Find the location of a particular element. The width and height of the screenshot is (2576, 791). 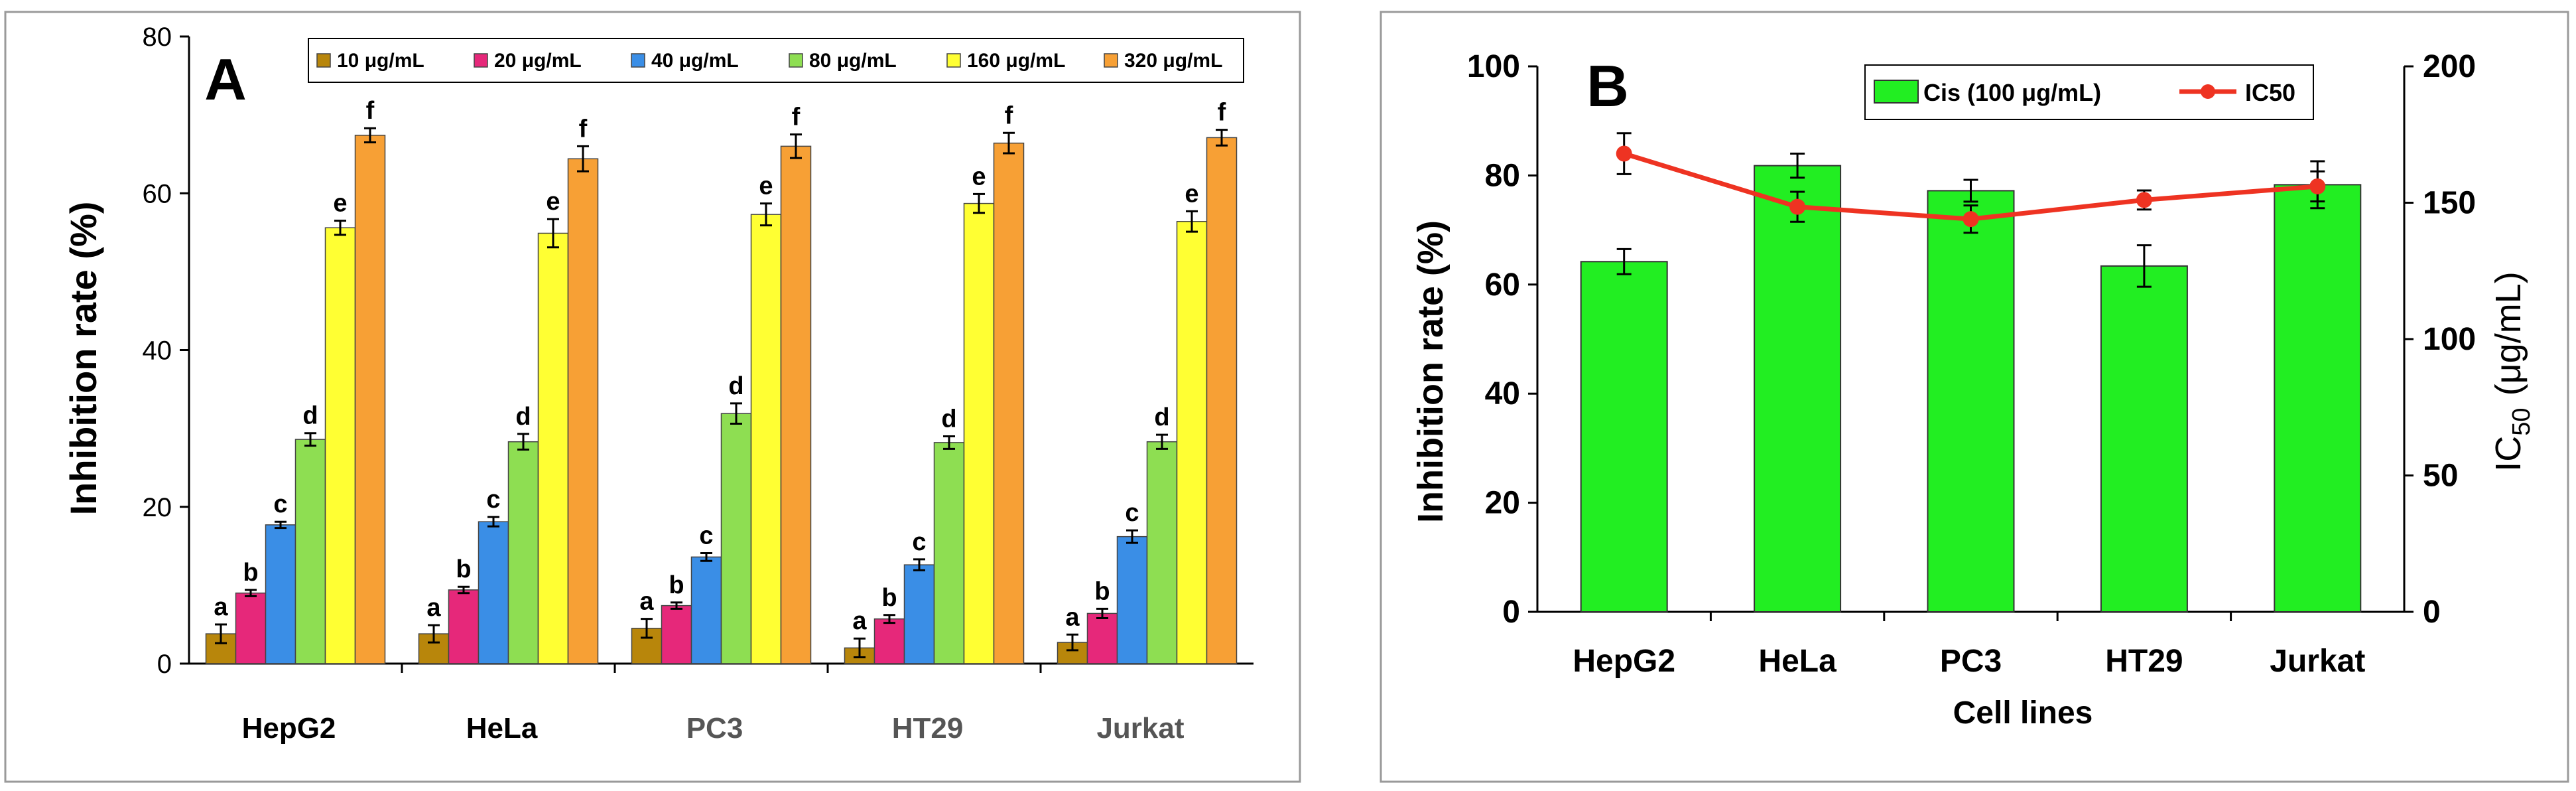

panel-a-y-tick-label: 80 is located at coordinates (158, 37).